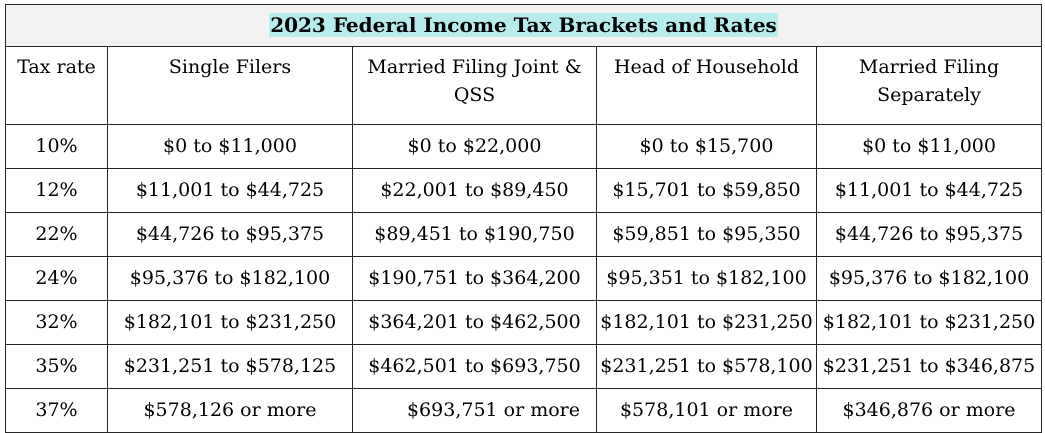  I want to click on cell-mfs: $44,726 to $95,375, so click(929, 234).